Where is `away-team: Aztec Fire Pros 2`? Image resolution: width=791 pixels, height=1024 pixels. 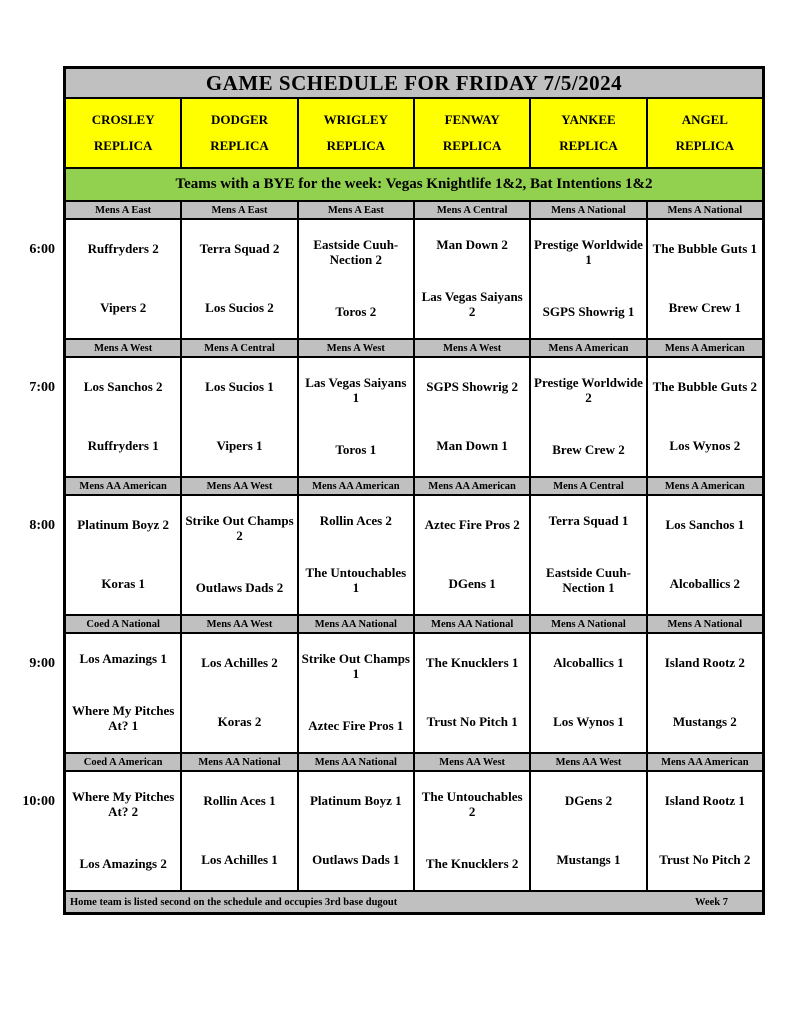
away-team: Aztec Fire Pros 2 is located at coordinates (472, 525).